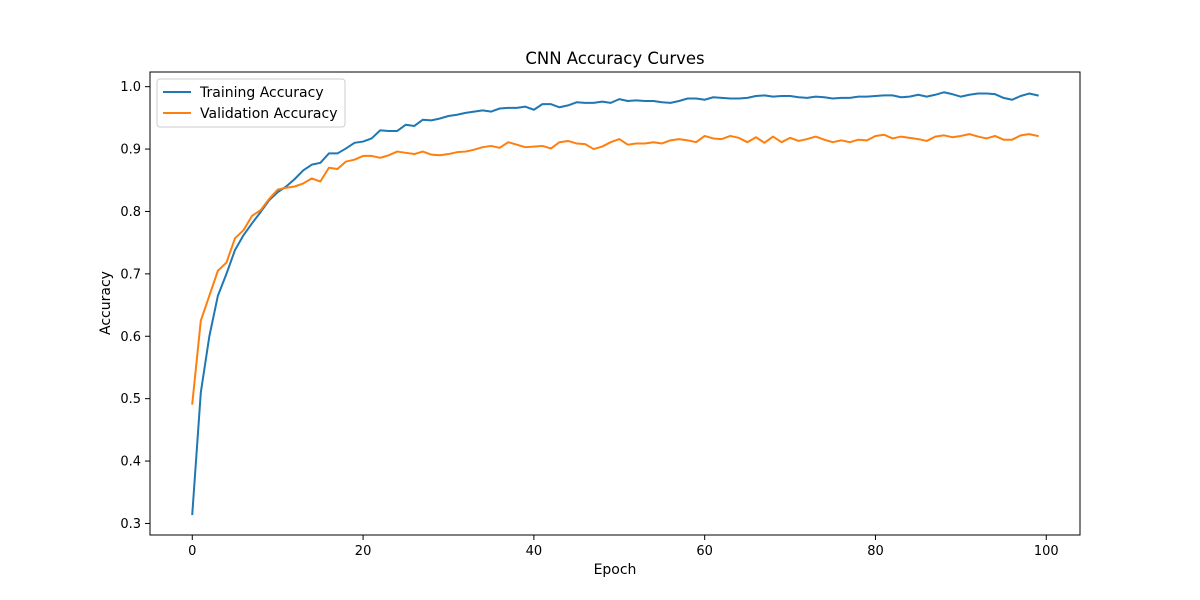  What do you see at coordinates (269, 114) in the screenshot?
I see `legend-label: Validation Accuracy` at bounding box center [269, 114].